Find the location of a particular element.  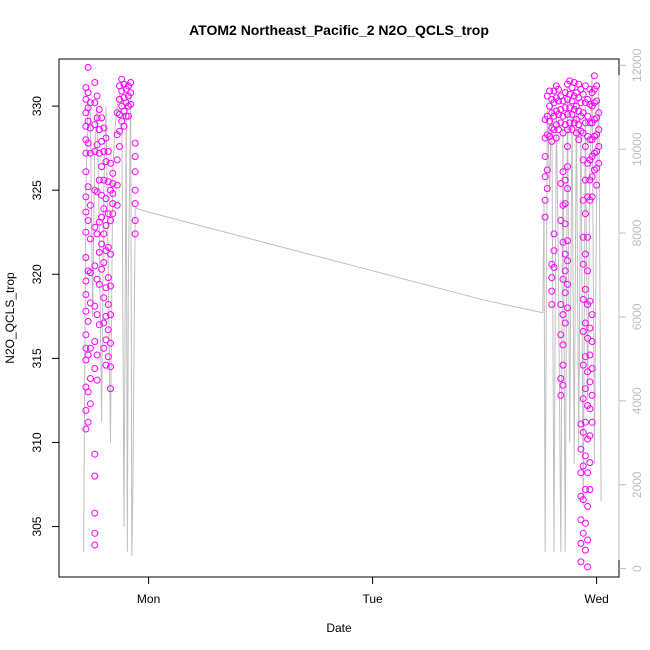

y2-tick-label: 6000 is located at coordinates (637, 316).